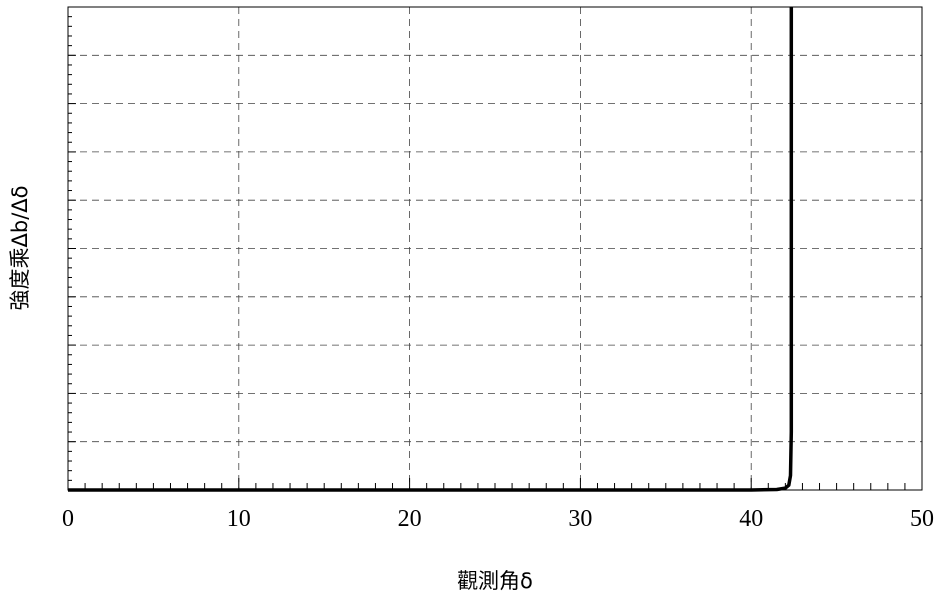  What do you see at coordinates (410, 519) in the screenshot?
I see `x-tick-label-2: 20` at bounding box center [410, 519].